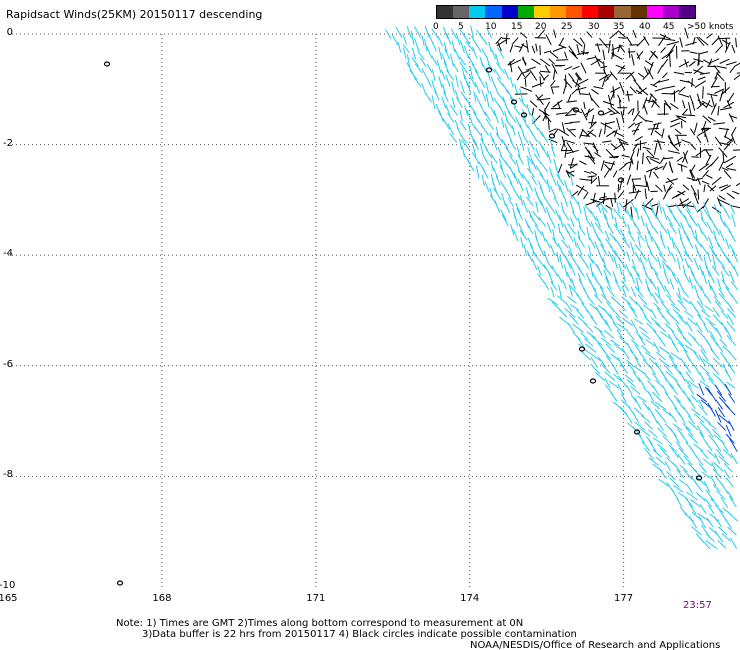 The width and height of the screenshot is (740, 650). I want to click on colorbar-label: 30, so click(594, 27).